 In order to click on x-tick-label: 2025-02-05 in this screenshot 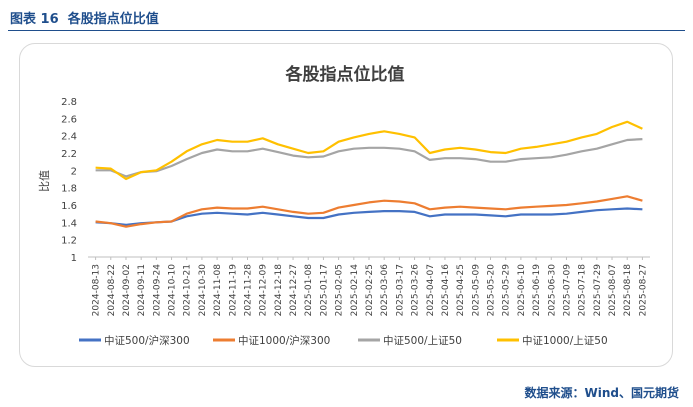, I will do `click(340, 290)`.